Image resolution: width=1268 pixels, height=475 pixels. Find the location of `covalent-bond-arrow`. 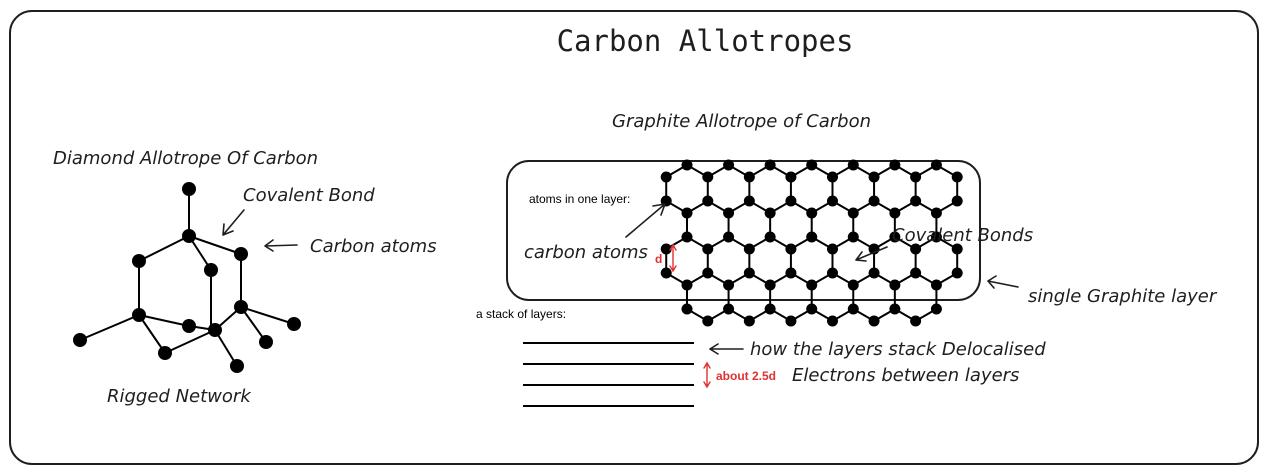

covalent-bond-arrow is located at coordinates (233, 222).